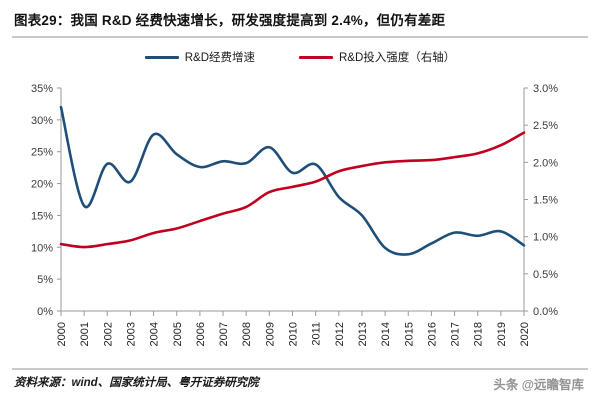 The height and width of the screenshot is (403, 600). I want to click on x-axis-category-label: 2005, so click(178, 334).